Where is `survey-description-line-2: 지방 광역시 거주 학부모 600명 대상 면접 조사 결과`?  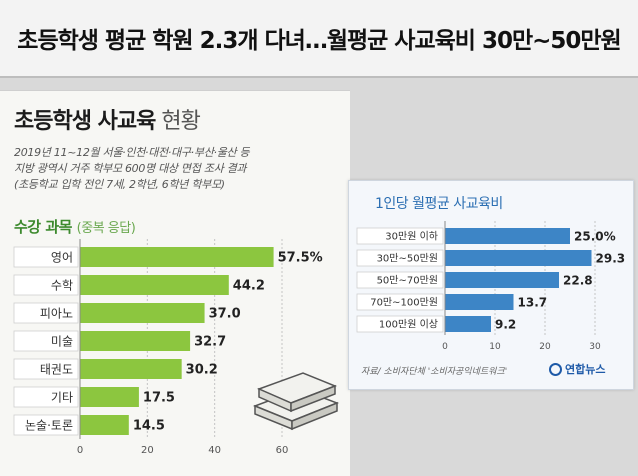
survey-description-line-2: 지방 광역시 거주 학부모 600명 대상 면접 조사 결과 is located at coordinates (130, 168).